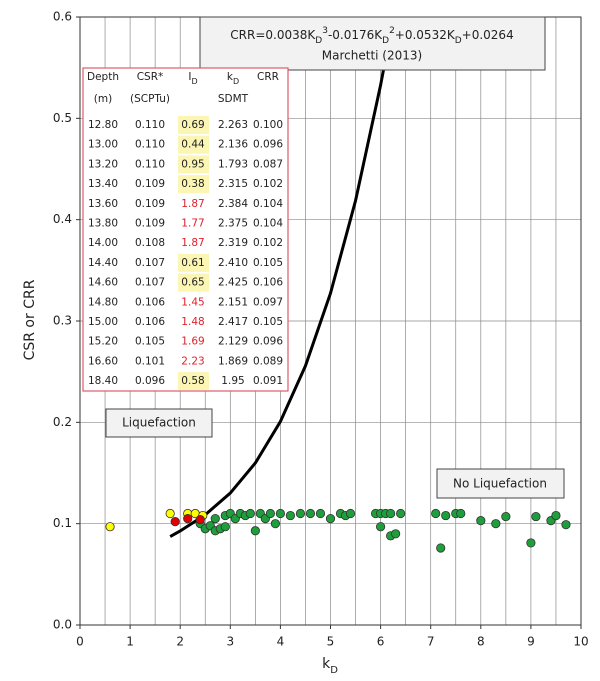  I want to click on table-cell: 1.45, so click(192, 302).